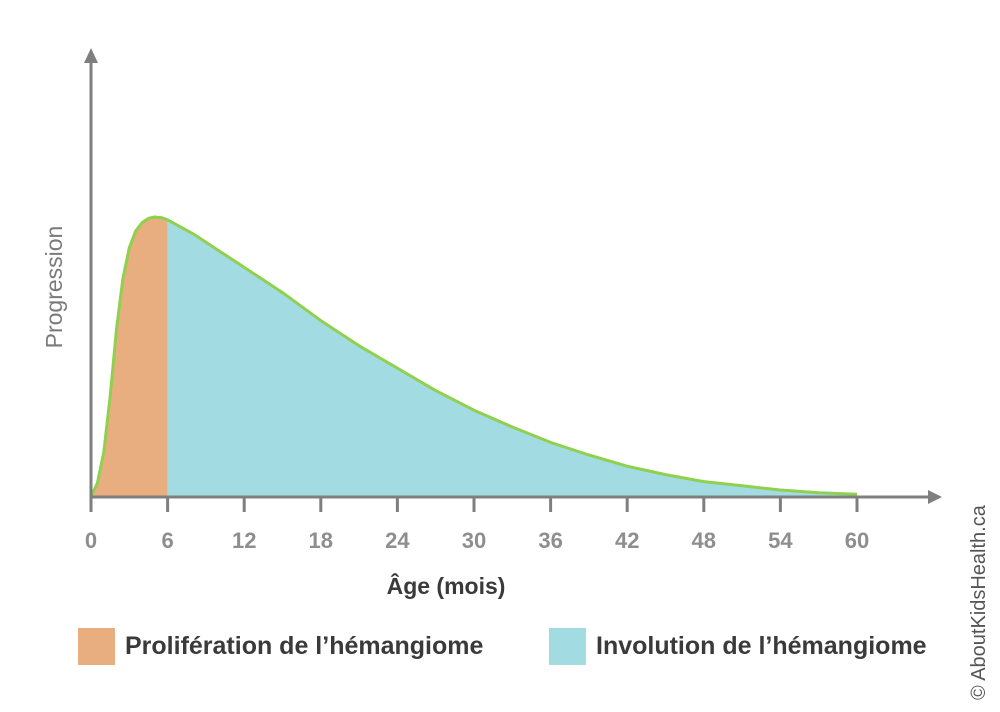 The image size is (1000, 712). Describe the element at coordinates (761, 646) in the screenshot. I see `legend-label-involution: Involution de l’hémangiome` at that location.